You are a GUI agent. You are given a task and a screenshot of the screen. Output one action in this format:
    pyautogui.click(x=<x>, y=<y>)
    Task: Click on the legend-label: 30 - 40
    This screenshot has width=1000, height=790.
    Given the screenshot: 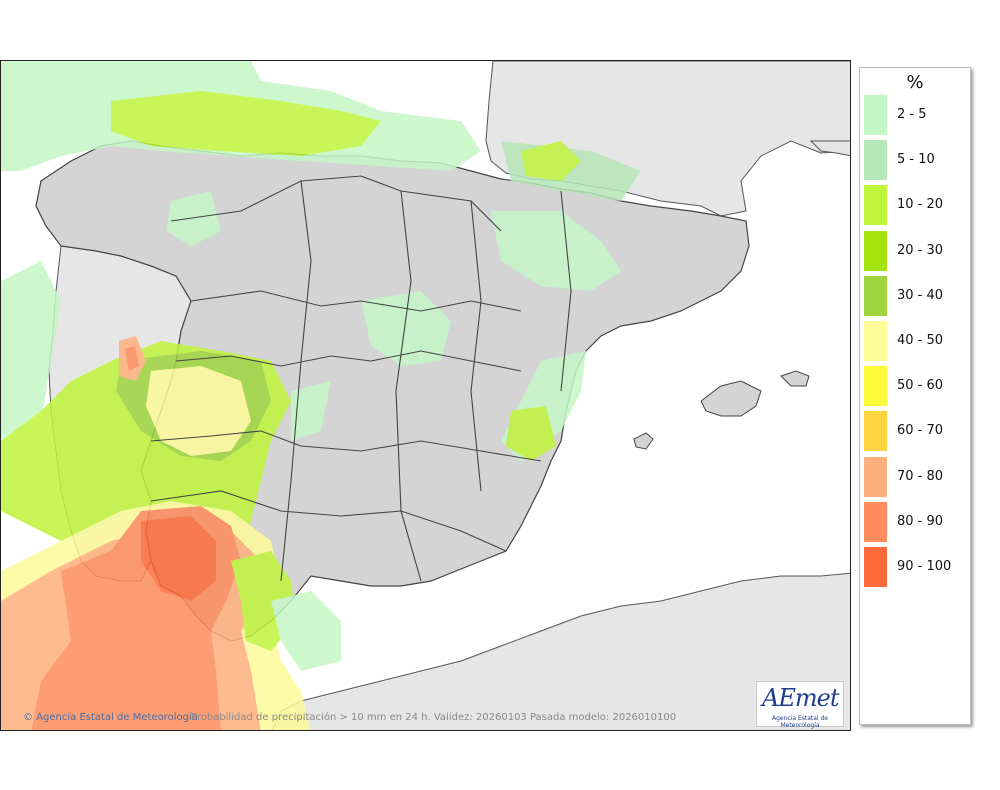 What is the action you would take?
    pyautogui.click(x=920, y=295)
    